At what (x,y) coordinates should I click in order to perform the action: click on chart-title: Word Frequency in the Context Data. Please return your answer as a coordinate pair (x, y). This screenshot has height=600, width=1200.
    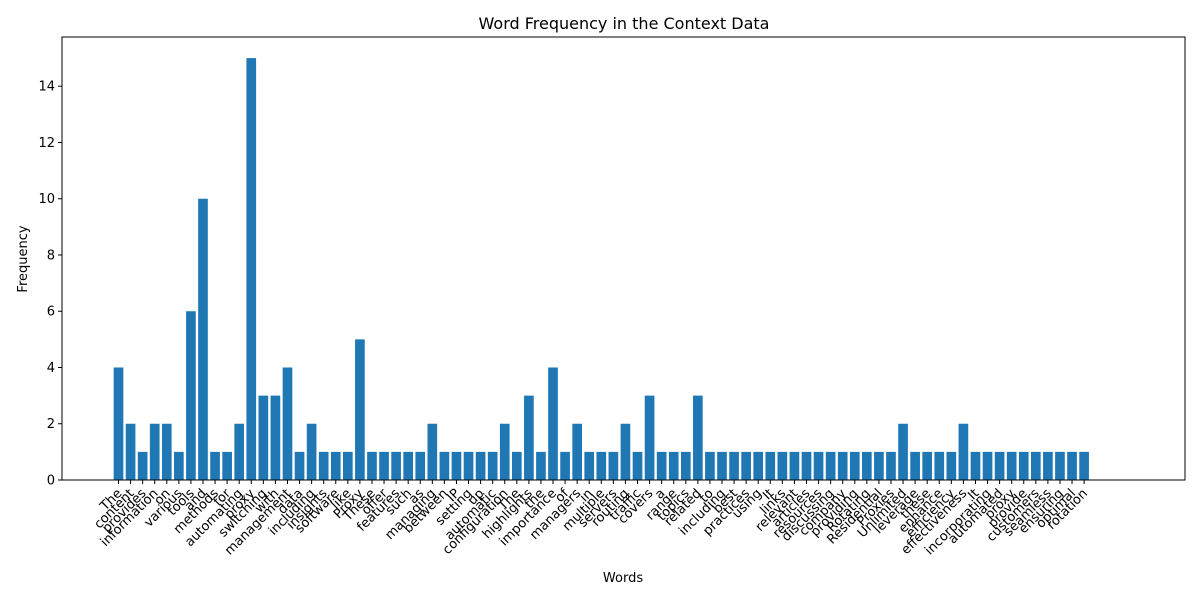
    Looking at the image, I should click on (624, 23).